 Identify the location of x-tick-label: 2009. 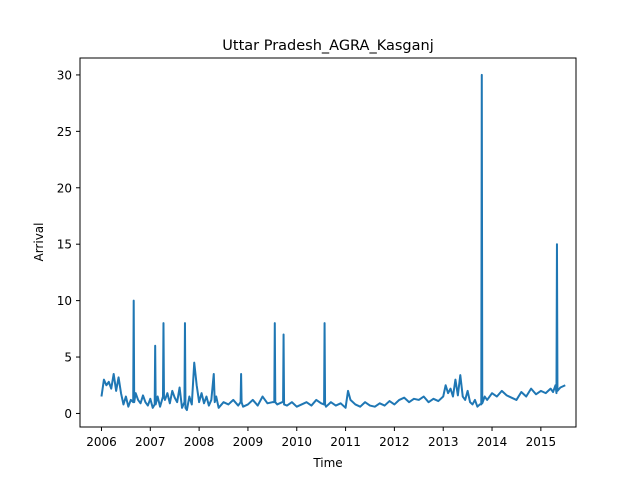
(248, 442).